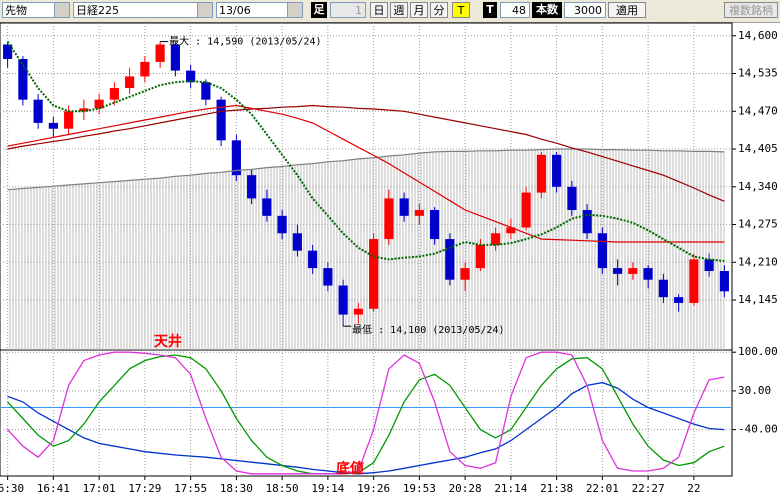 This screenshot has width=780, height=500. I want to click on y-tick-label: 100.00, so click(758, 351).